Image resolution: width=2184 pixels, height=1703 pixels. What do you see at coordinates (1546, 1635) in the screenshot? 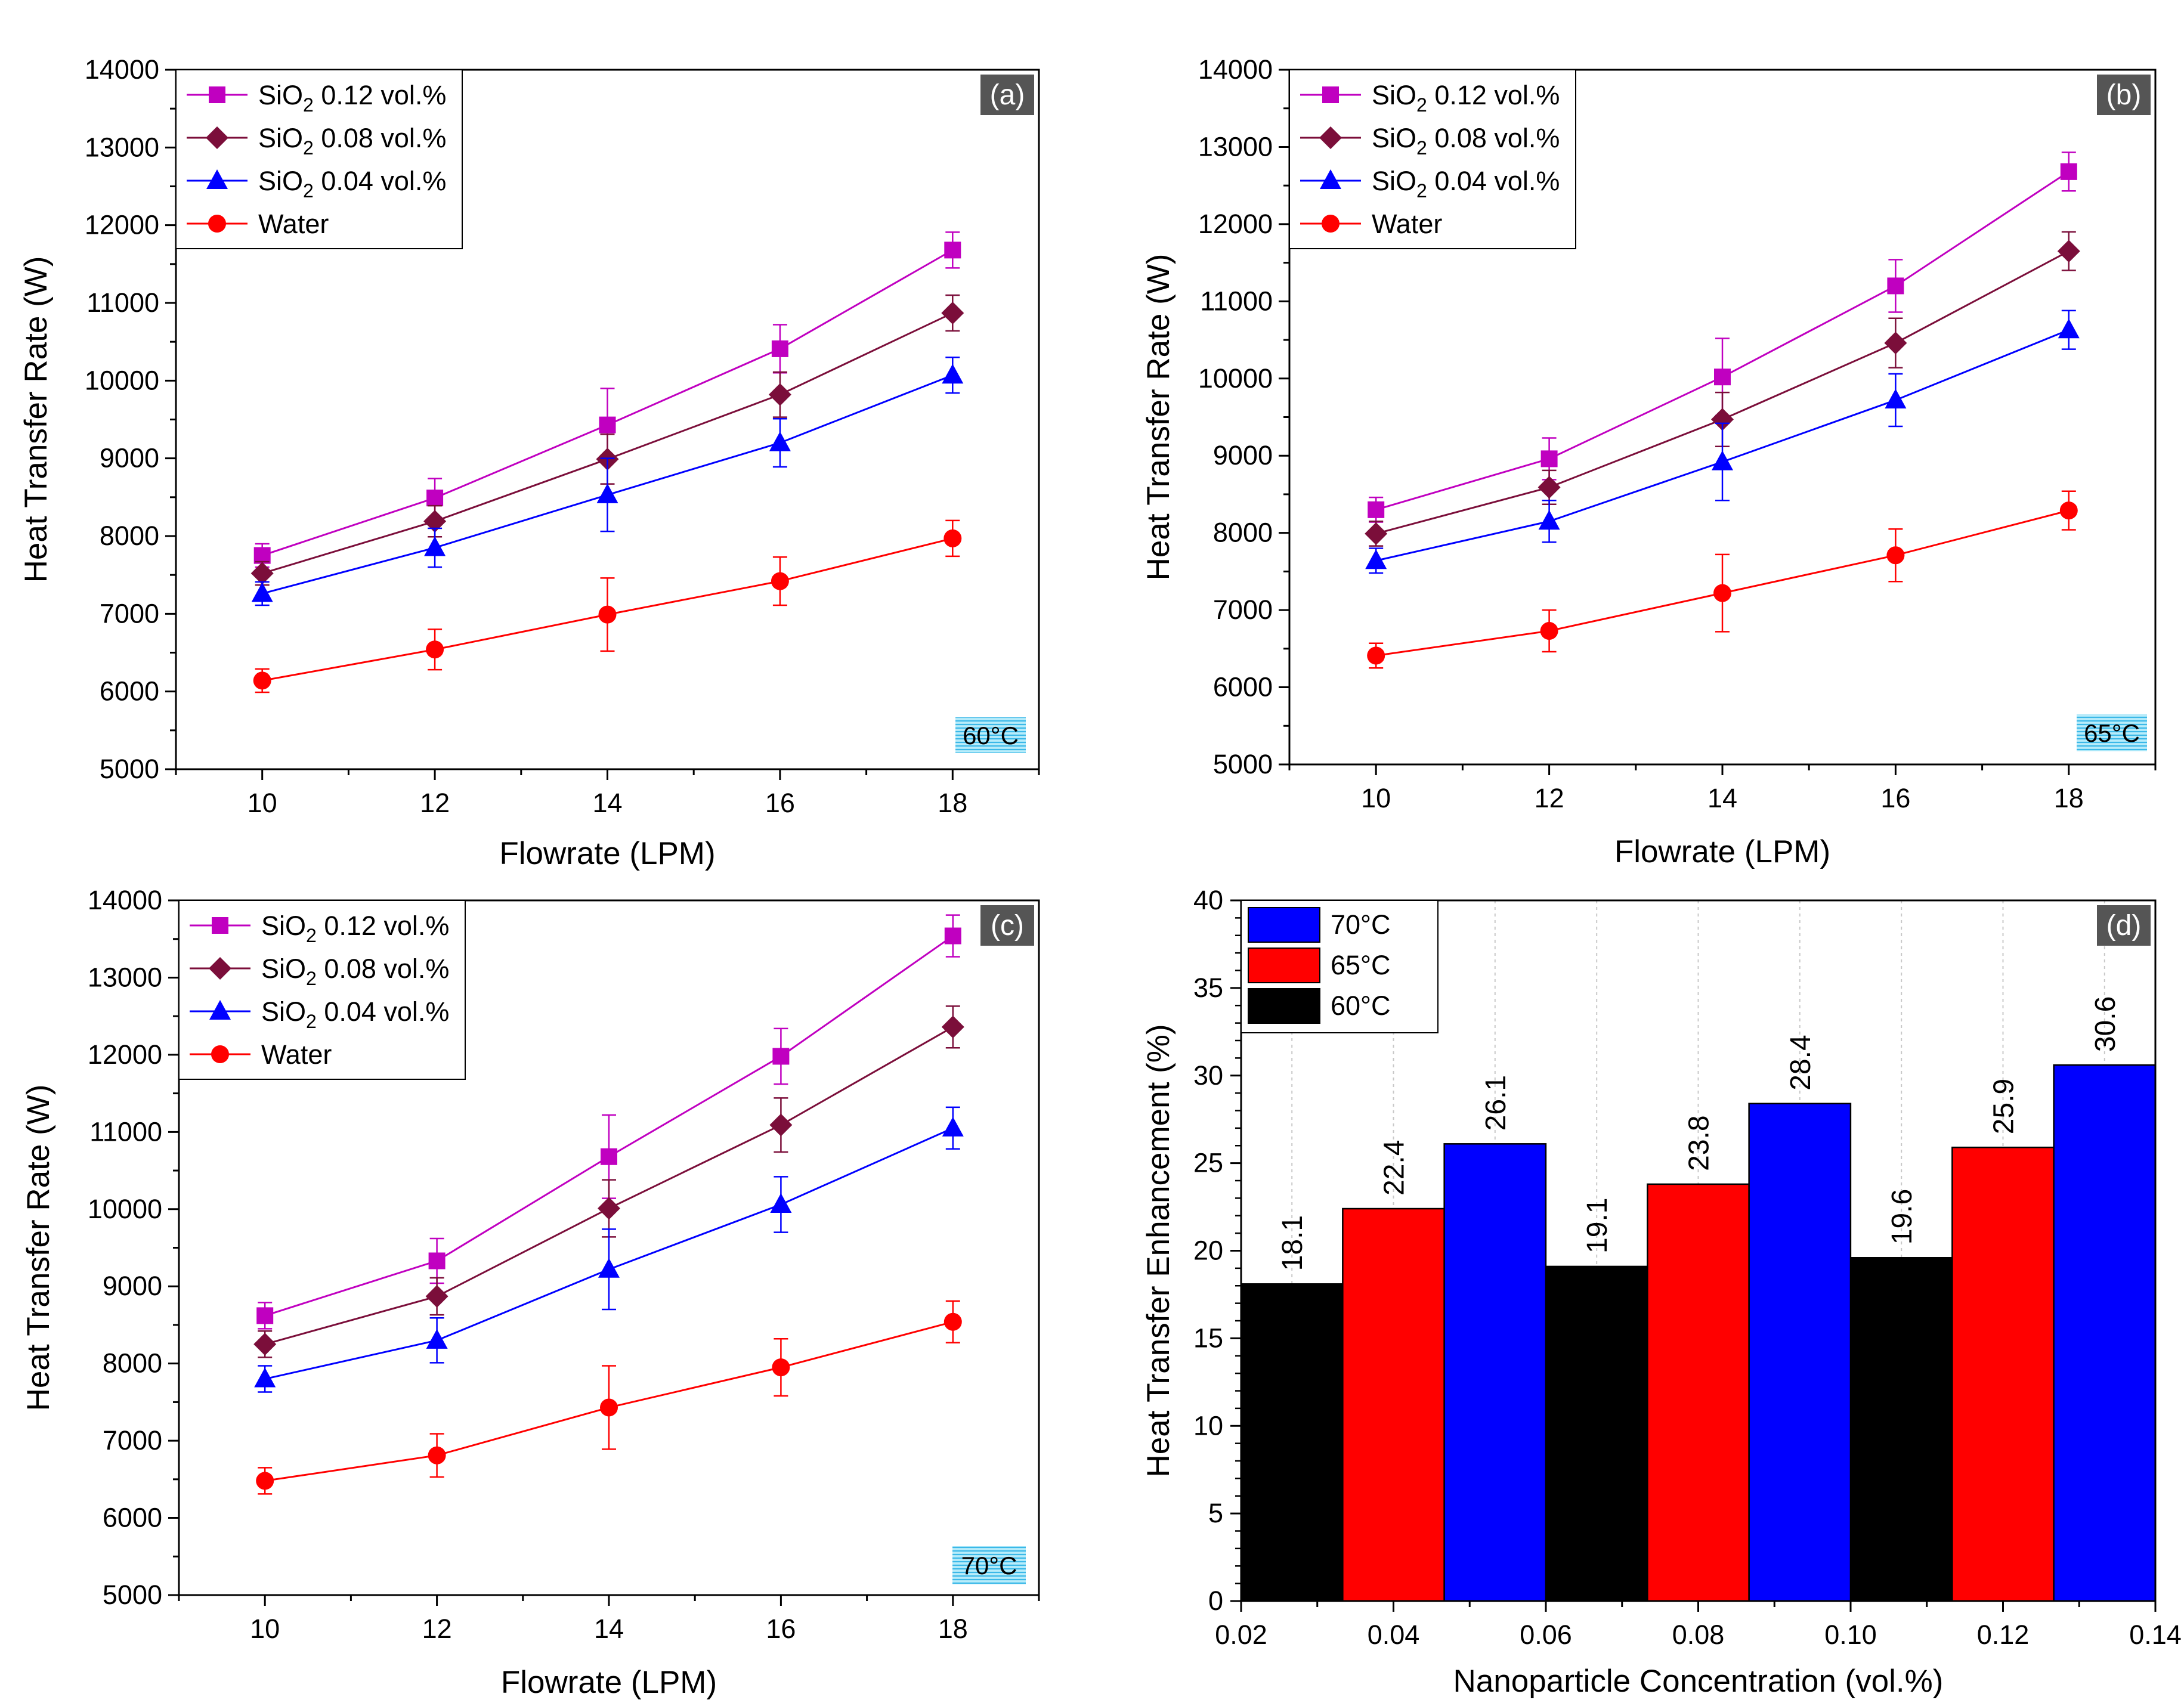
I see `x-tick-label: 0.06` at bounding box center [1546, 1635].